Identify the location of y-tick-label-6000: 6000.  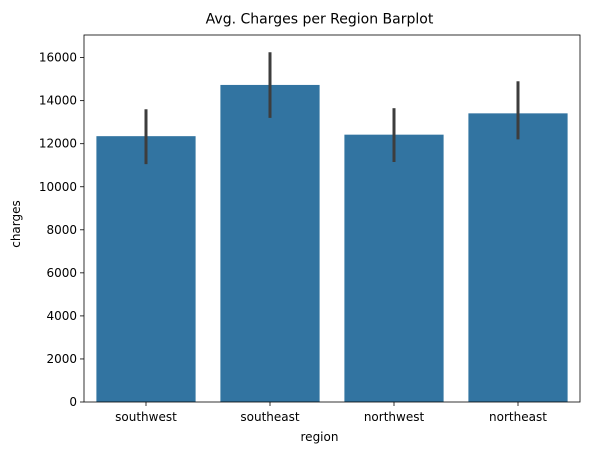
(61, 273).